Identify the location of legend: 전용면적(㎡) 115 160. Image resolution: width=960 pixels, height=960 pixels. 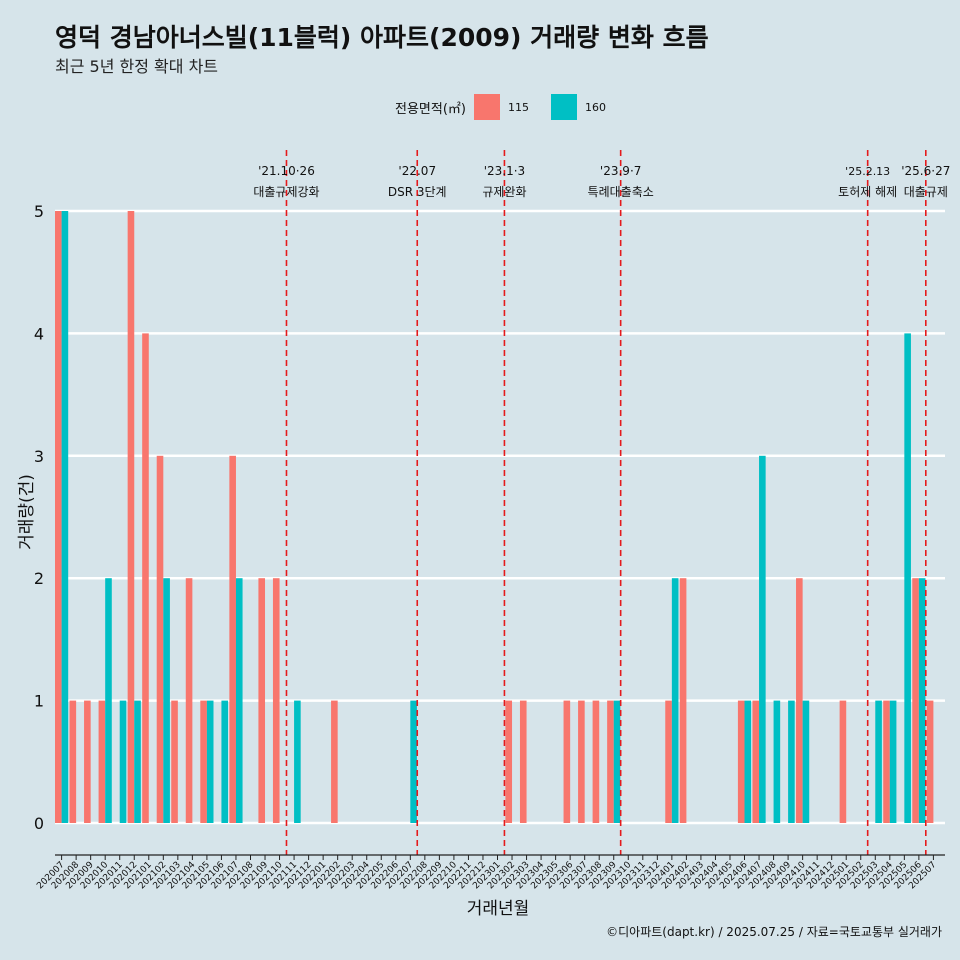
(503, 107).